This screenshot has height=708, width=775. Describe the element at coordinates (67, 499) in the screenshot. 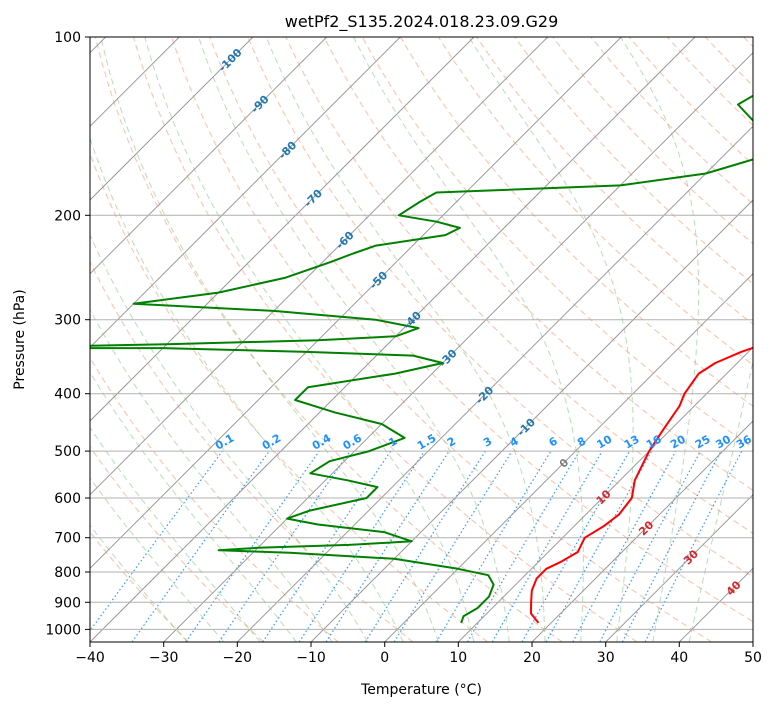

I see `y-tick-label: 600` at that location.